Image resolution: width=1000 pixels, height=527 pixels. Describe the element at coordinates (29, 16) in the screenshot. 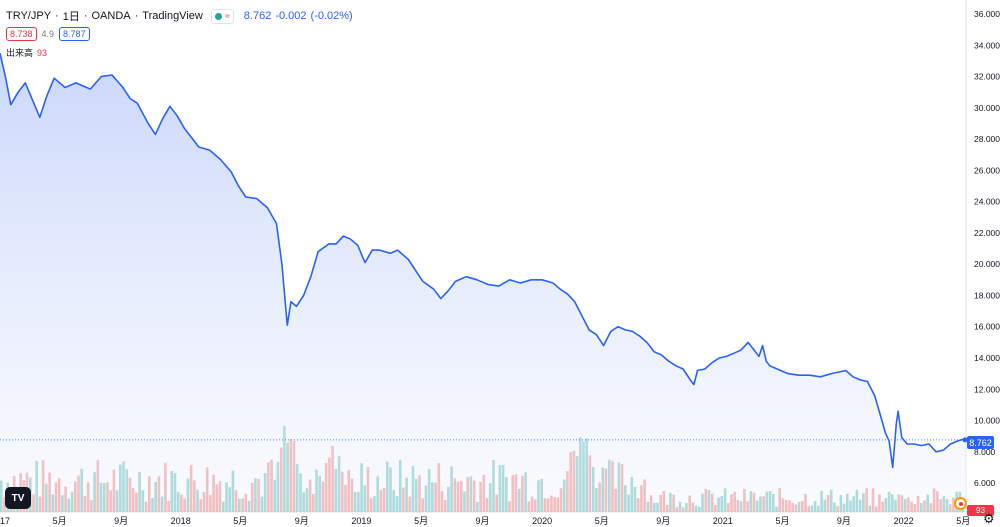

I see `symbol-name: TRY/JPY` at that location.